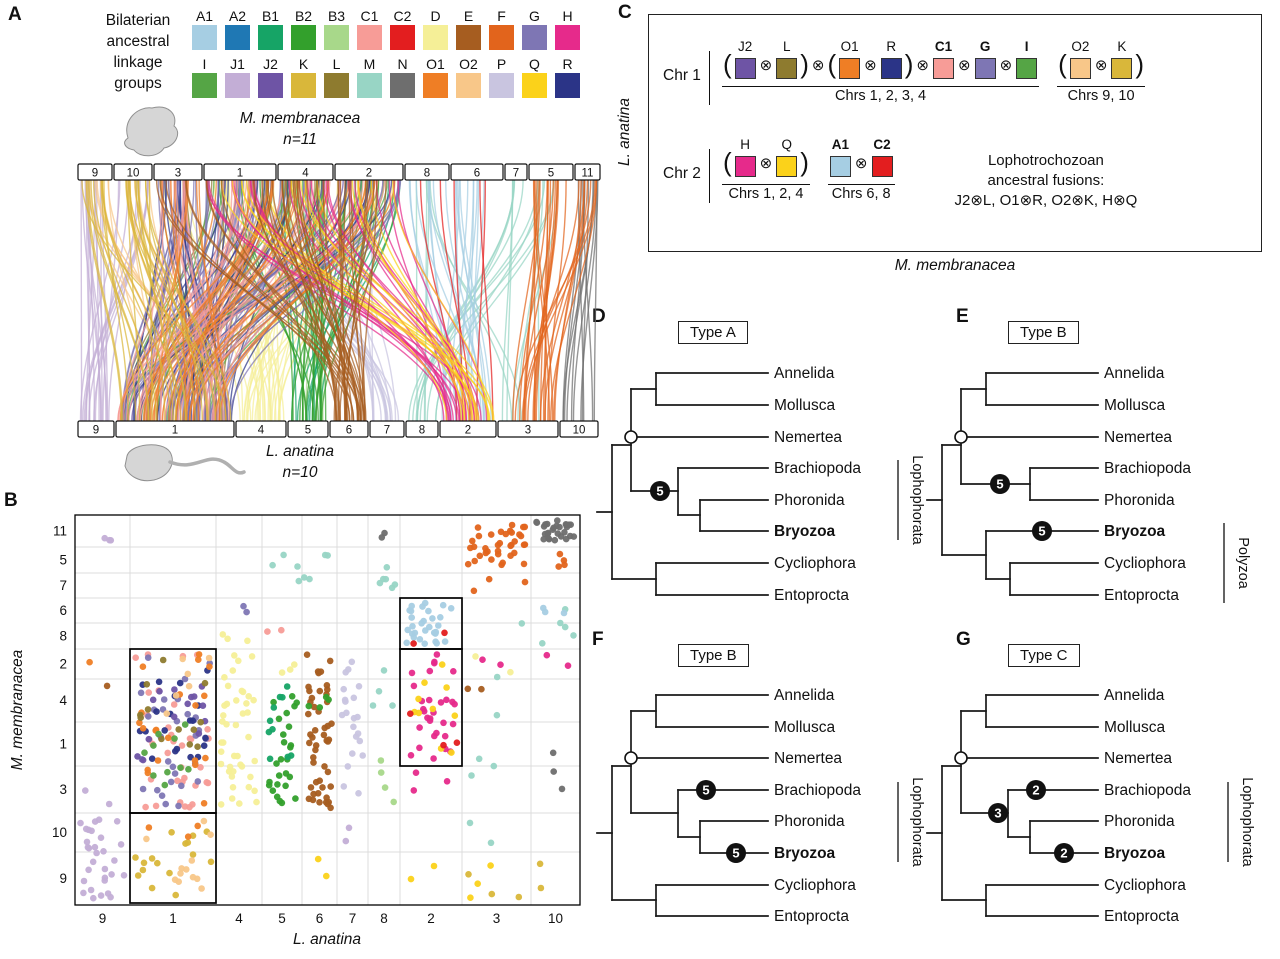  Describe the element at coordinates (882, 157) in the screenshot. I see `alg-token: C2` at that location.